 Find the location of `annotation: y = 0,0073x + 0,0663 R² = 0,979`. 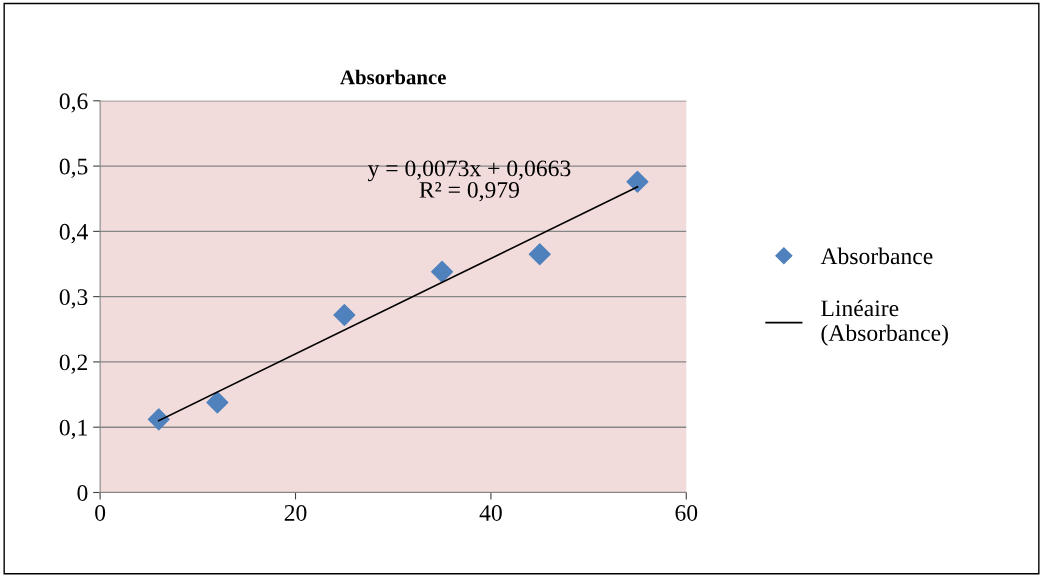

annotation: y = 0,0073x + 0,0663 R² = 0,979 is located at coordinates (469, 181).